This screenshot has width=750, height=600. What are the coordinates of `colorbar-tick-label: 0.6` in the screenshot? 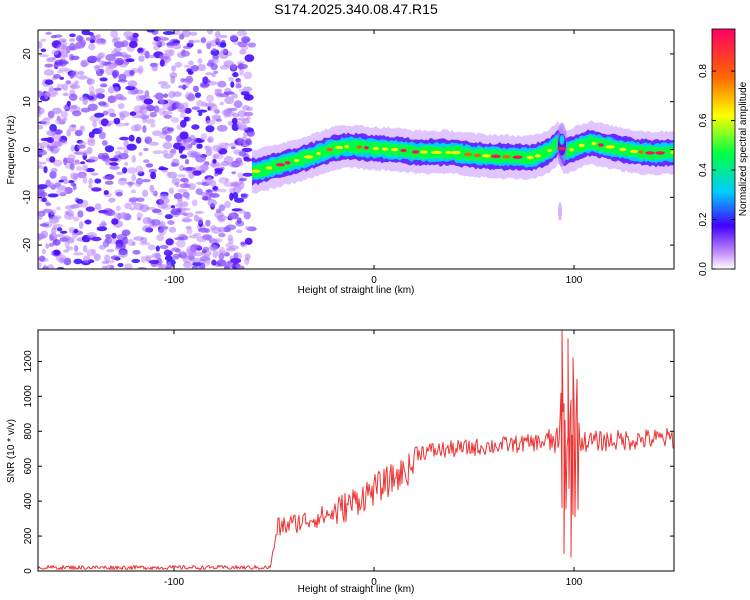 It's located at (703, 120).